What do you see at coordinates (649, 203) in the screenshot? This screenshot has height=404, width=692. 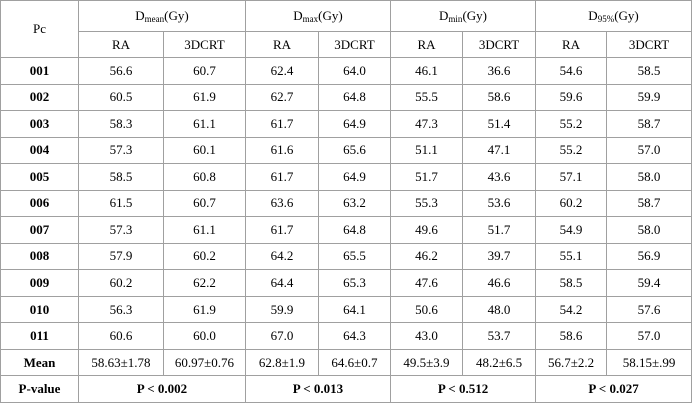 I see `cell: 58.7` at bounding box center [649, 203].